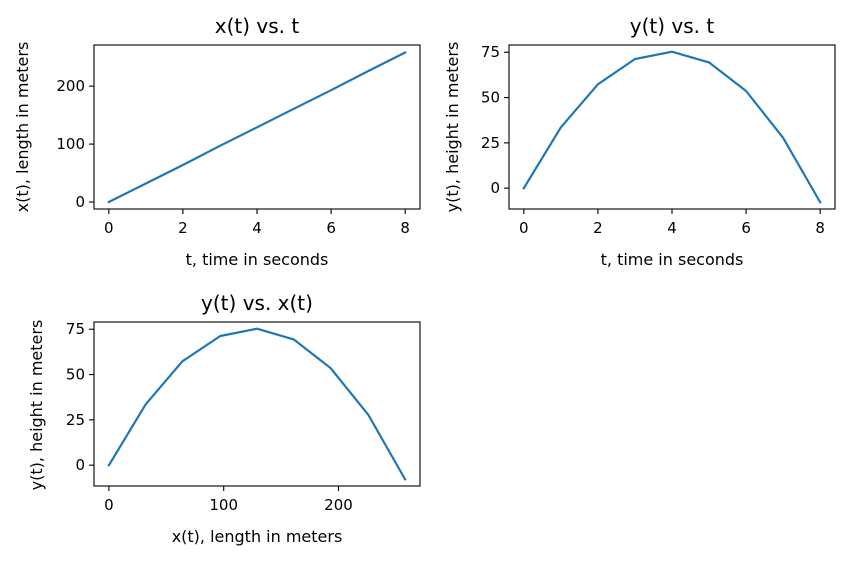 This screenshot has width=849, height=561. I want to click on axes-frame, so click(257, 404).